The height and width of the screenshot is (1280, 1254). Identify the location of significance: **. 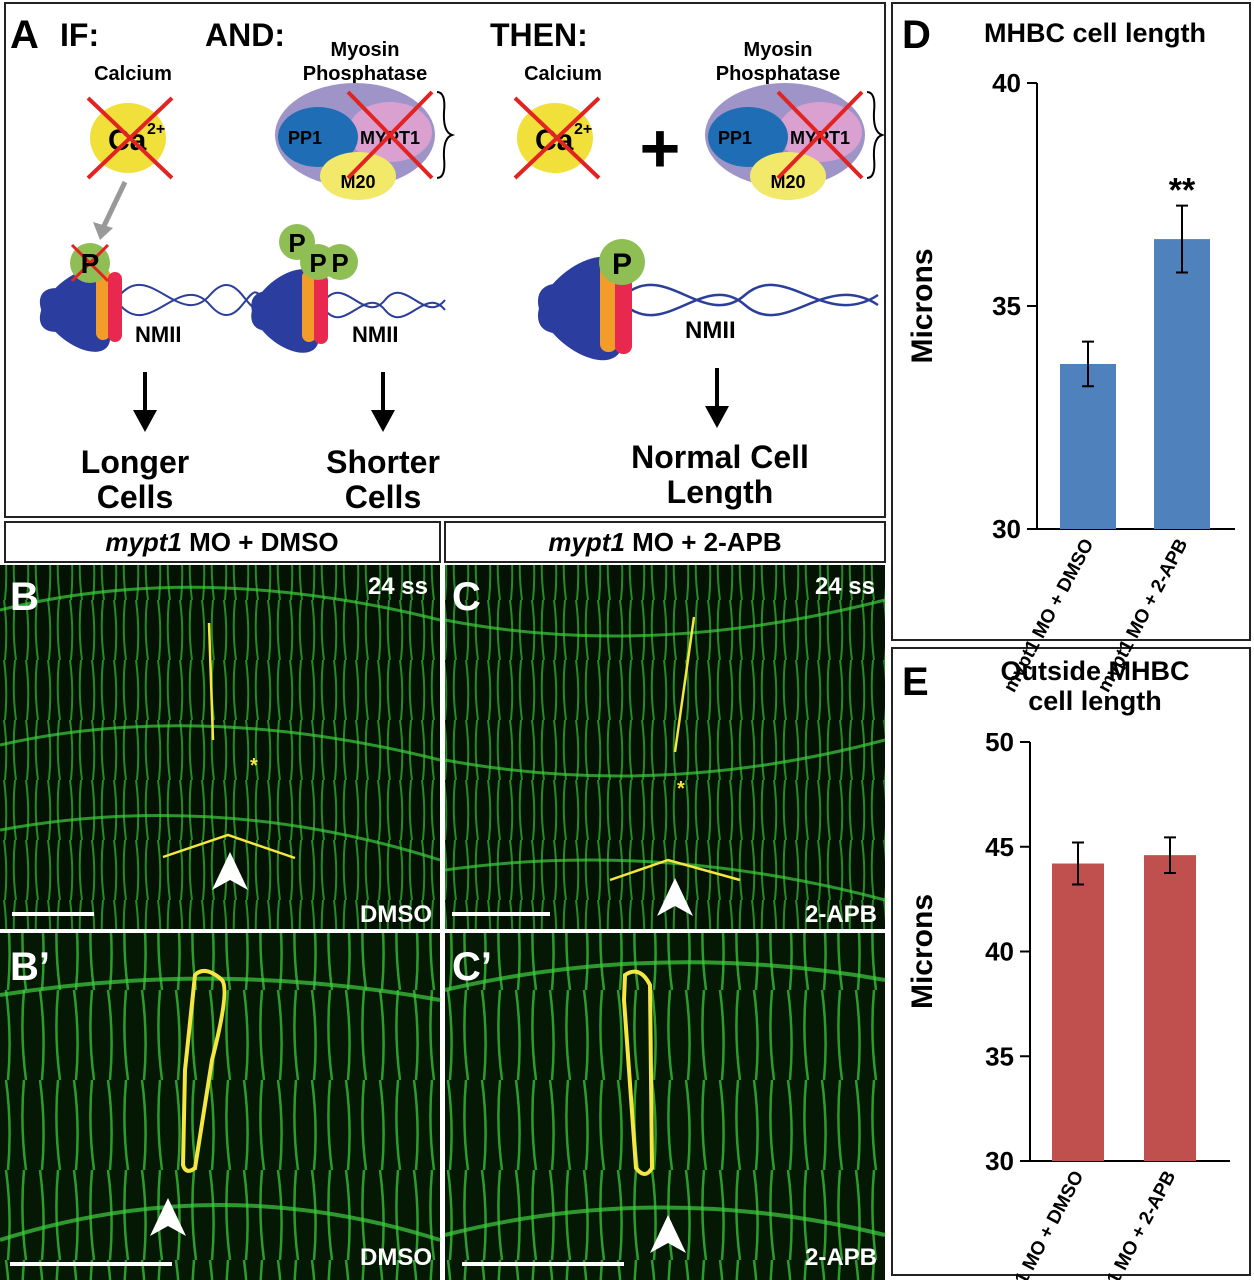
(1182, 191).